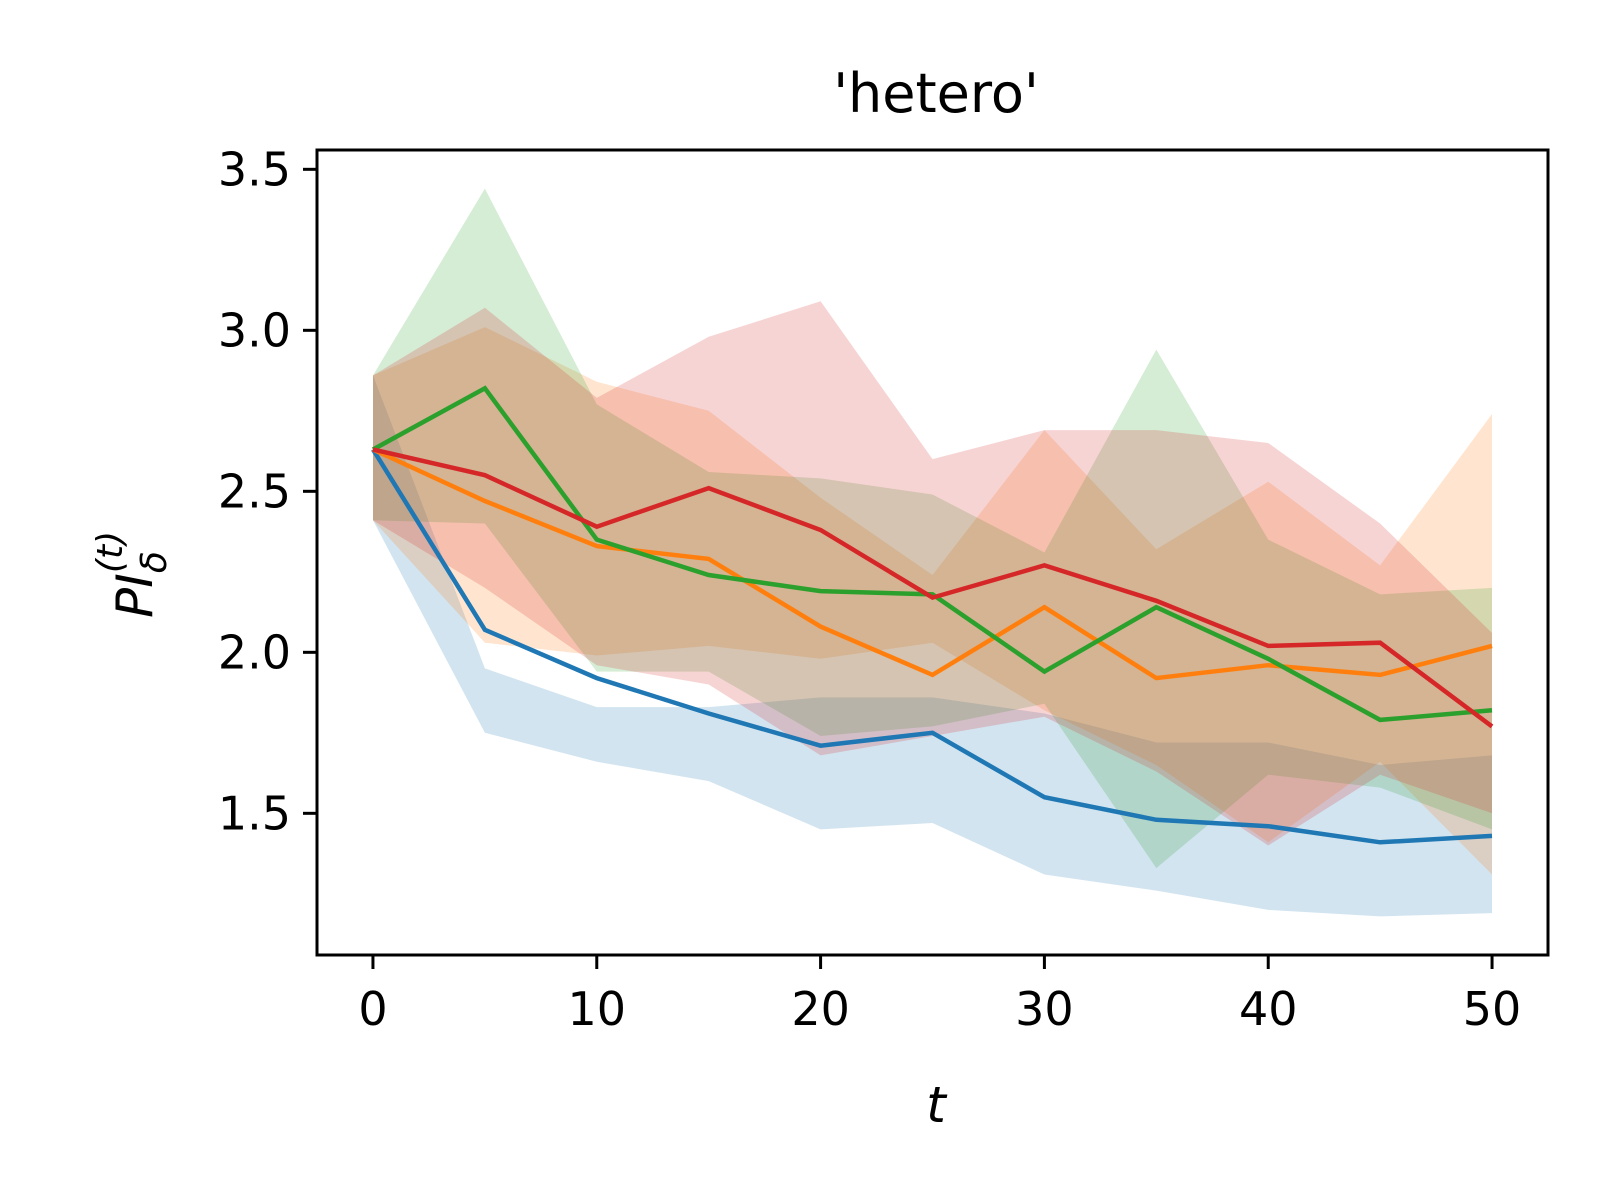 The width and height of the screenshot is (1600, 1200). Describe the element at coordinates (1492, 1009) in the screenshot. I see `x-tick-label: 50` at that location.